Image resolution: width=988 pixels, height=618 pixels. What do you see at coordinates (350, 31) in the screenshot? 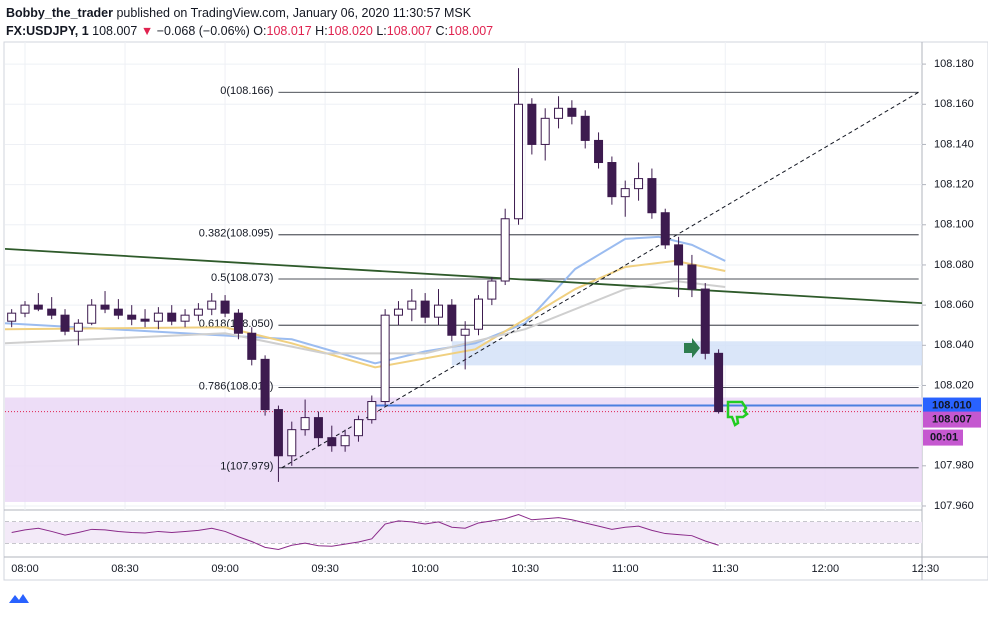
I see `ohlc-value: 108.020` at bounding box center [350, 31].